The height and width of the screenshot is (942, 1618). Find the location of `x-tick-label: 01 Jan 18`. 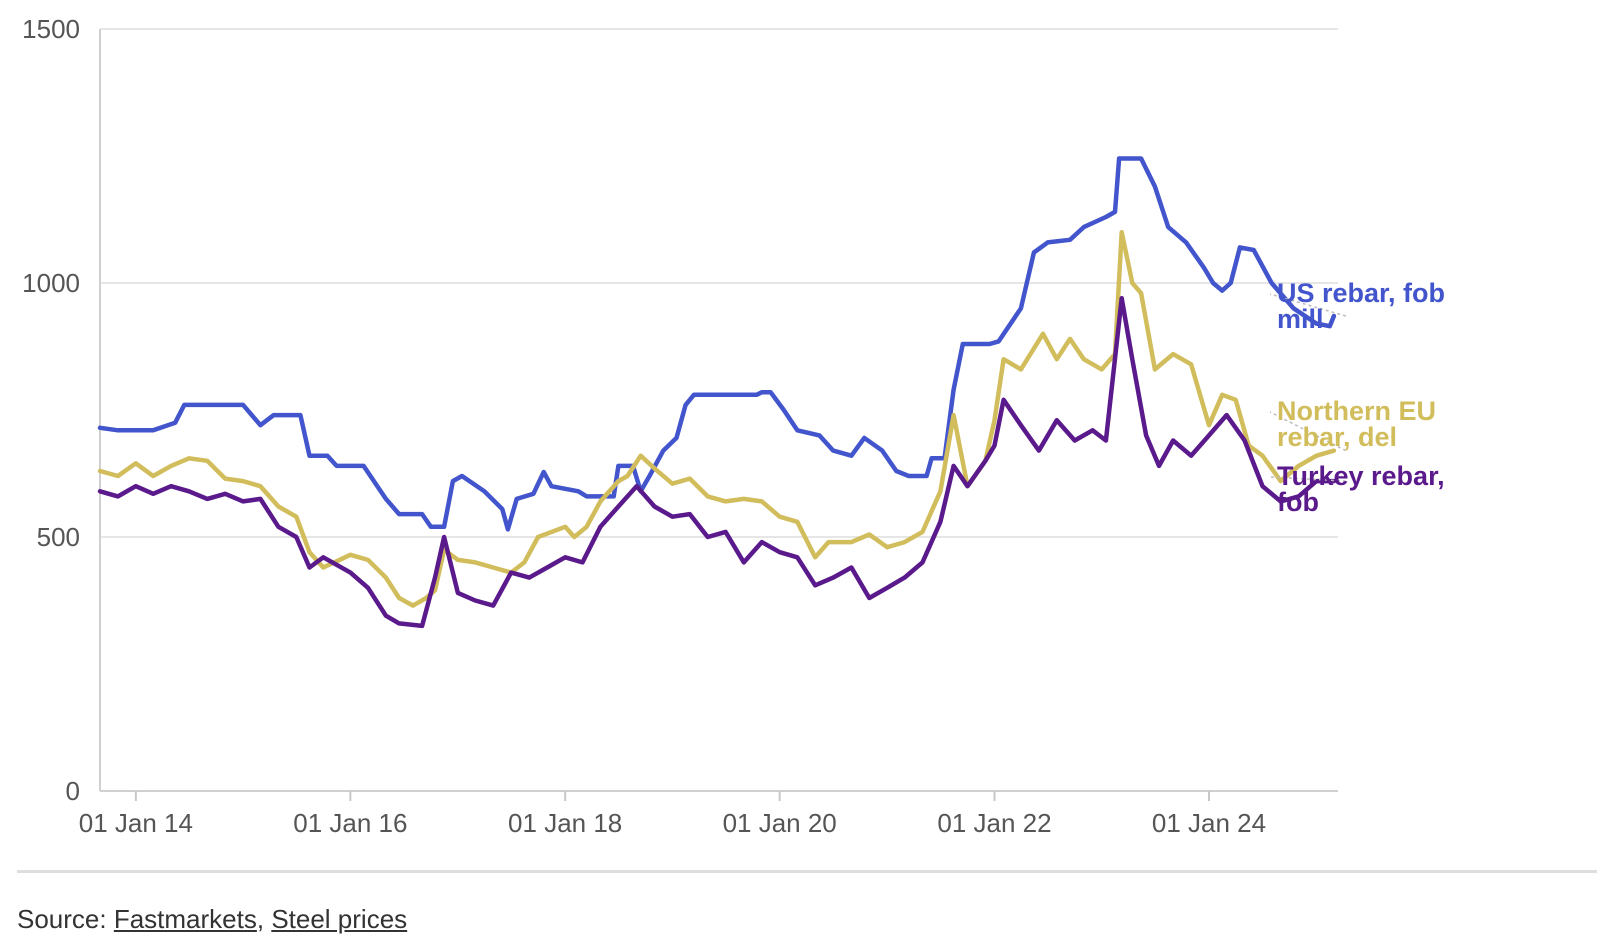

x-tick-label: 01 Jan 18 is located at coordinates (565, 823).